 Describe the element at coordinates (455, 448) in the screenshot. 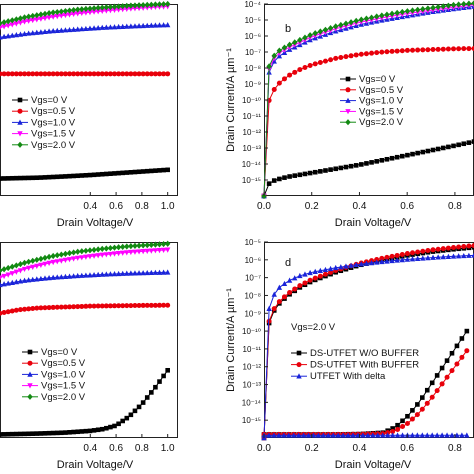

I see `x-tick-label: 0.8` at that location.